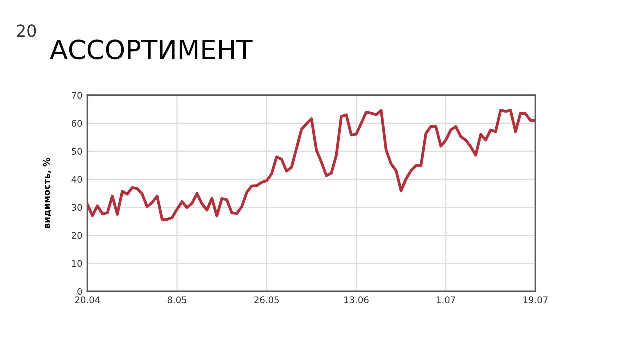 The height and width of the screenshot is (360, 640). What do you see at coordinates (77, 152) in the screenshot?
I see `y-tick-label: 50` at bounding box center [77, 152].